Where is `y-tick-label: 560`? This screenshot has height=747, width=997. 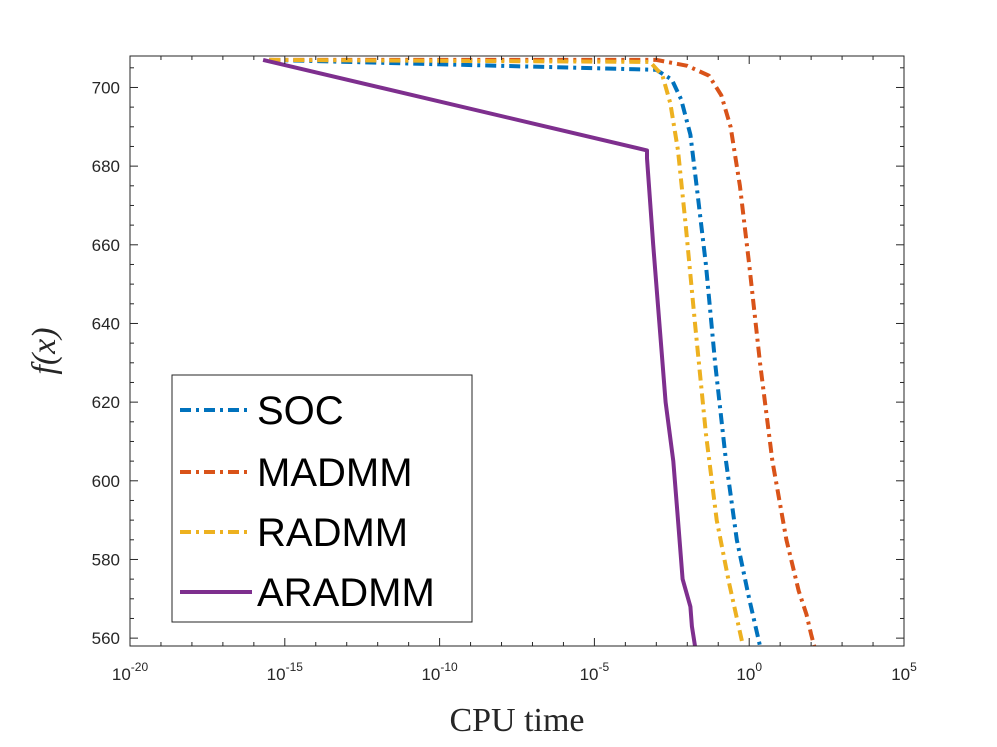 y-tick-label: 560 is located at coordinates (106, 638).